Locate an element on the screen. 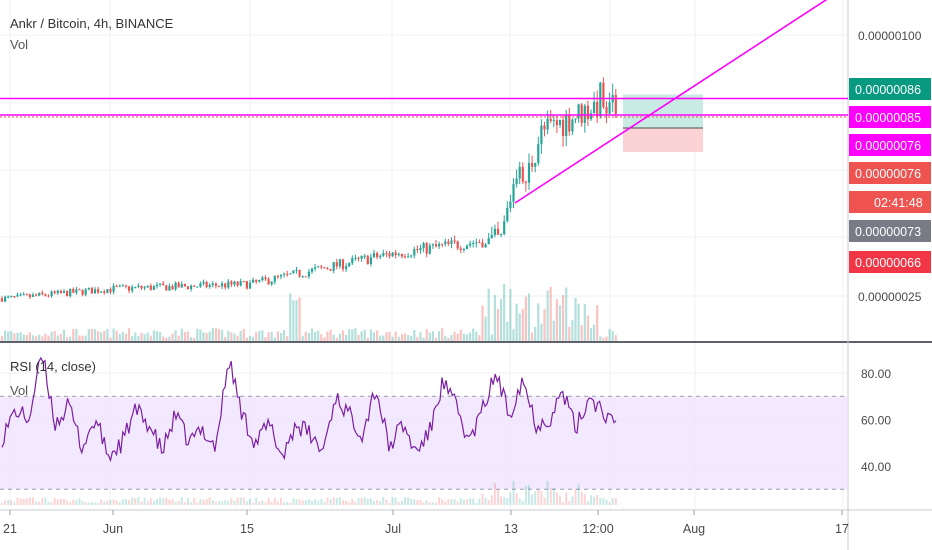 The width and height of the screenshot is (932, 550). price-tick: 0.00000025 is located at coordinates (890, 297).